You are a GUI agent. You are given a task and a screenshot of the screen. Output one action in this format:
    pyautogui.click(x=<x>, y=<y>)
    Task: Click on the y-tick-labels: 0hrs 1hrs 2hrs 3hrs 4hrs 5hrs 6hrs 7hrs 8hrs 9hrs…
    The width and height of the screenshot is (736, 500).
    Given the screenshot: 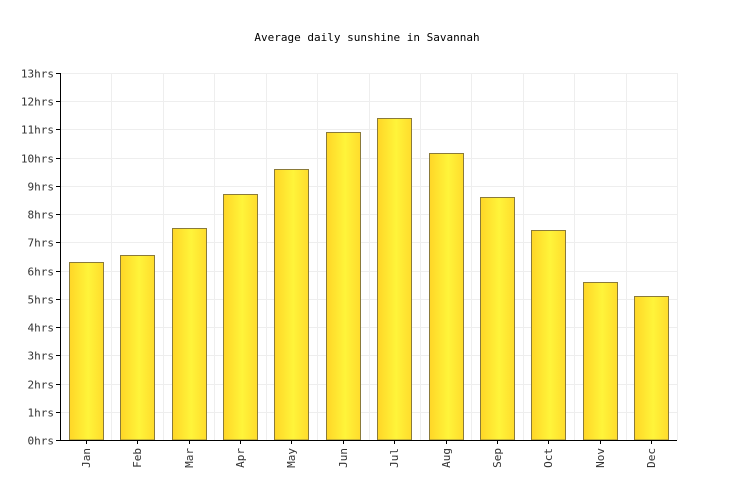 What is the action you would take?
    pyautogui.click(x=37, y=258)
    